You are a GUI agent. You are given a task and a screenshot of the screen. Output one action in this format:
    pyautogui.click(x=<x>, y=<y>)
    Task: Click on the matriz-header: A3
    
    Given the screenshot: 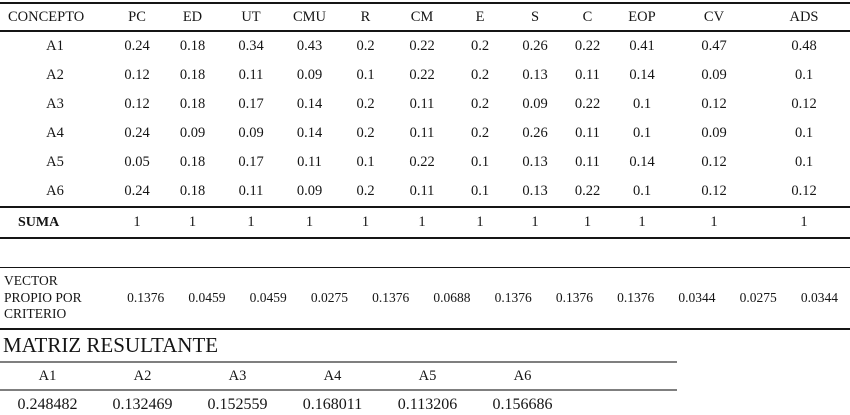 What is the action you would take?
    pyautogui.click(x=237, y=375)
    